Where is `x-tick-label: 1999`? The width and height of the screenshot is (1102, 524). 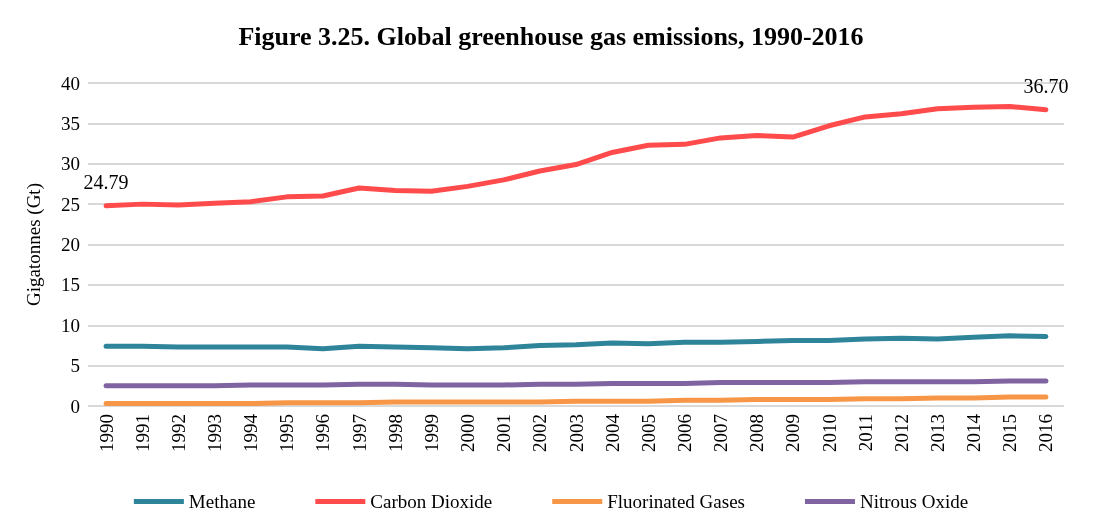 x-tick-label: 1999 is located at coordinates (431, 433).